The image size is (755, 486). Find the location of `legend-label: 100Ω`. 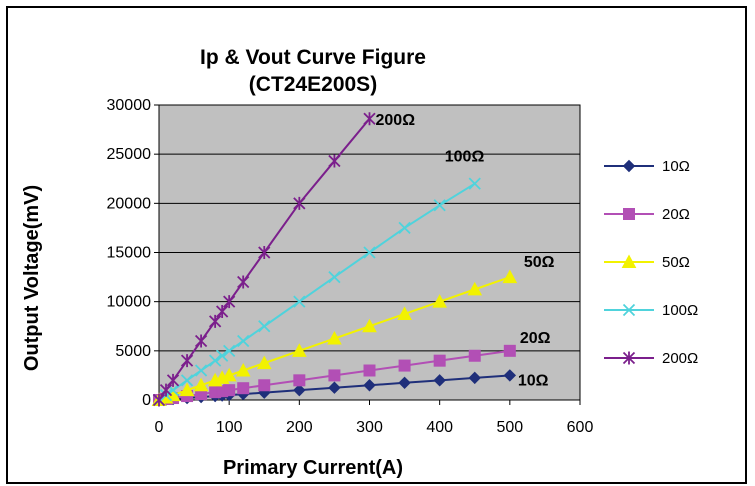

legend-label: 100Ω is located at coordinates (680, 310).